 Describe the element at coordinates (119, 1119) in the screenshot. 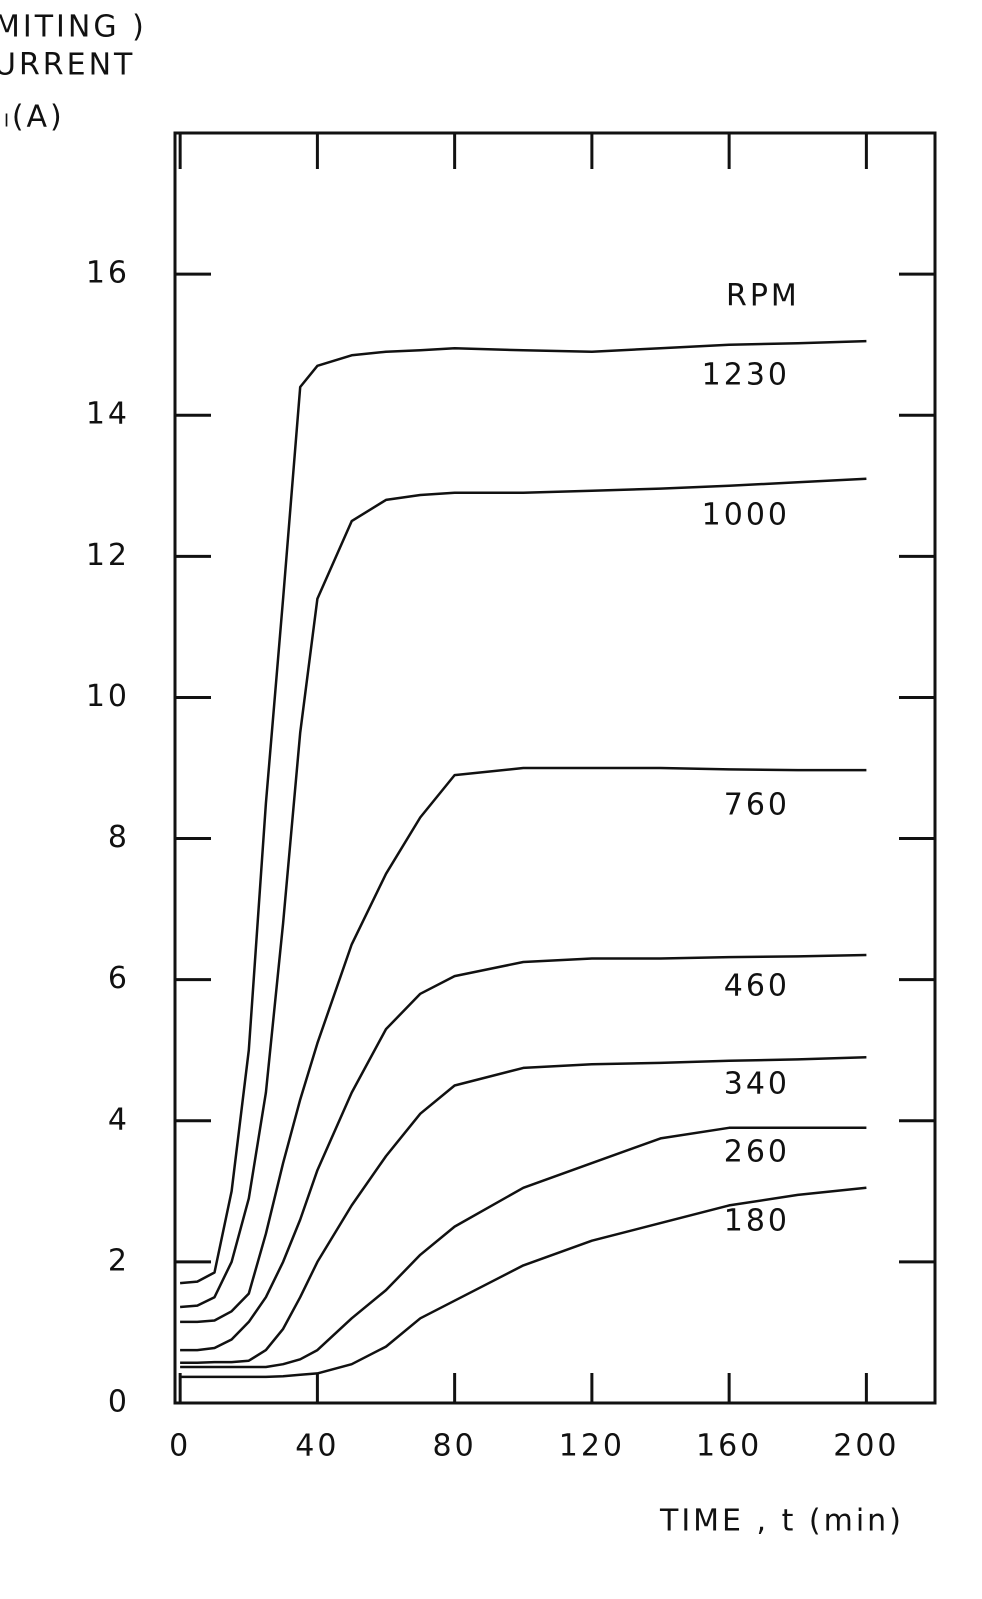

I see `y-tick-label: 4` at that location.